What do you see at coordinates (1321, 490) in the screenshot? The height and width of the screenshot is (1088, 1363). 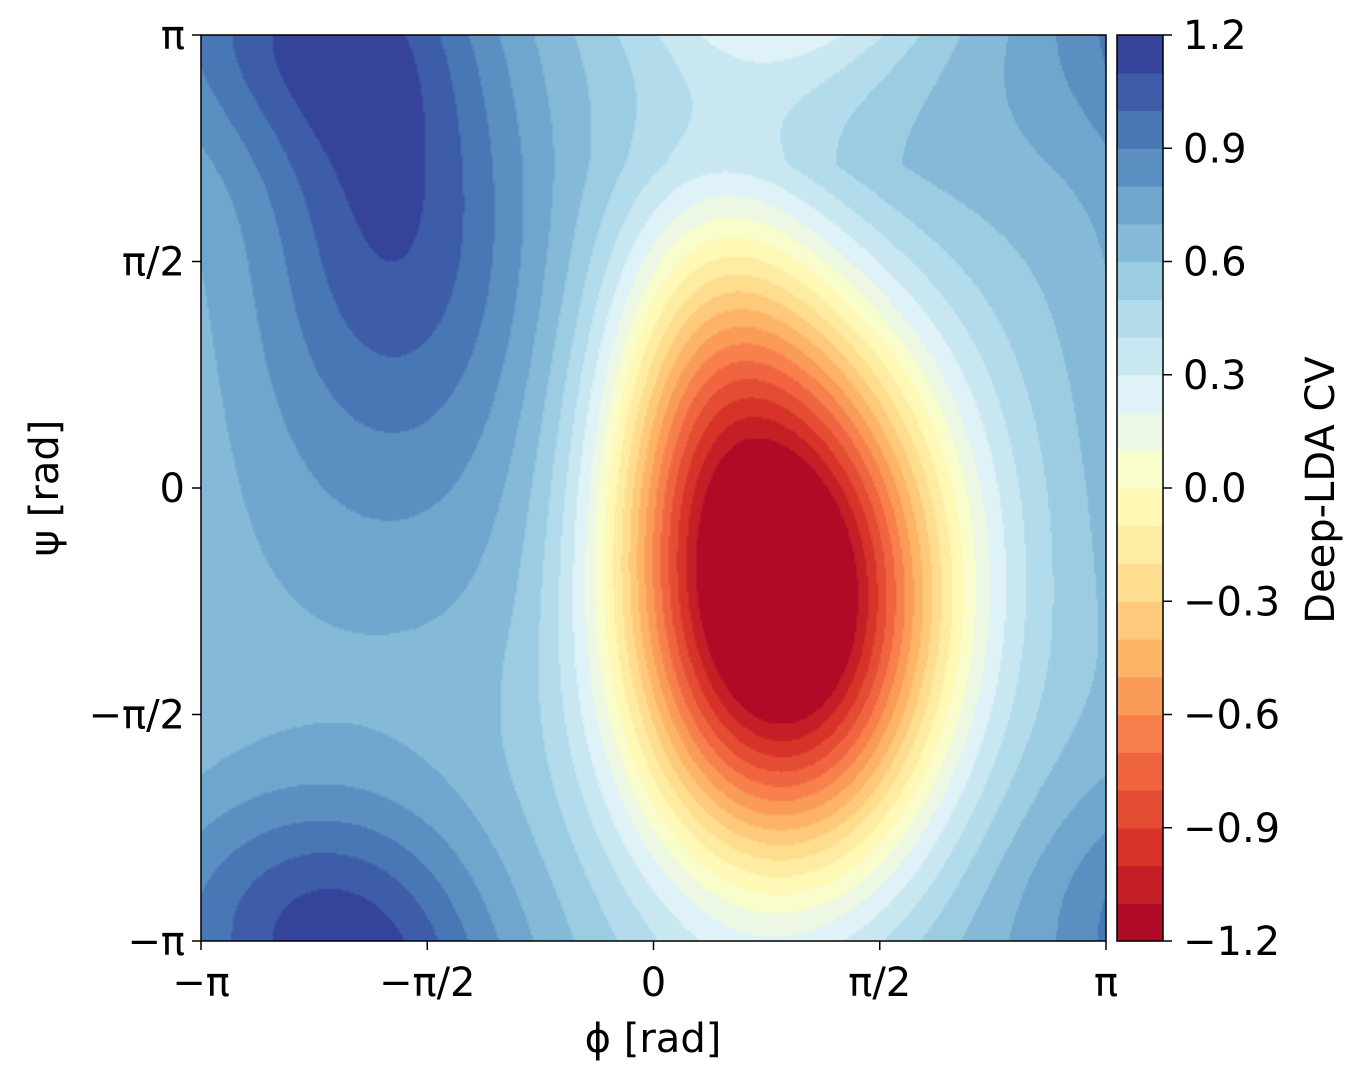 I see `colorbar-label: Deep-LDA CV` at bounding box center [1321, 490].